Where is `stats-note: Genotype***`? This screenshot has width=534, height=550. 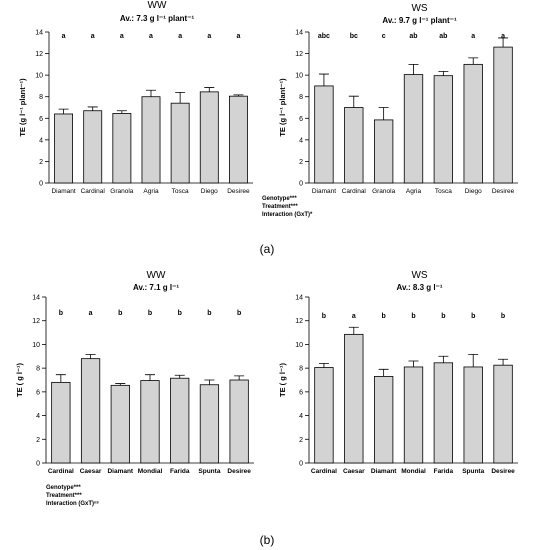 stats-note: Genotype*** is located at coordinates (279, 199).